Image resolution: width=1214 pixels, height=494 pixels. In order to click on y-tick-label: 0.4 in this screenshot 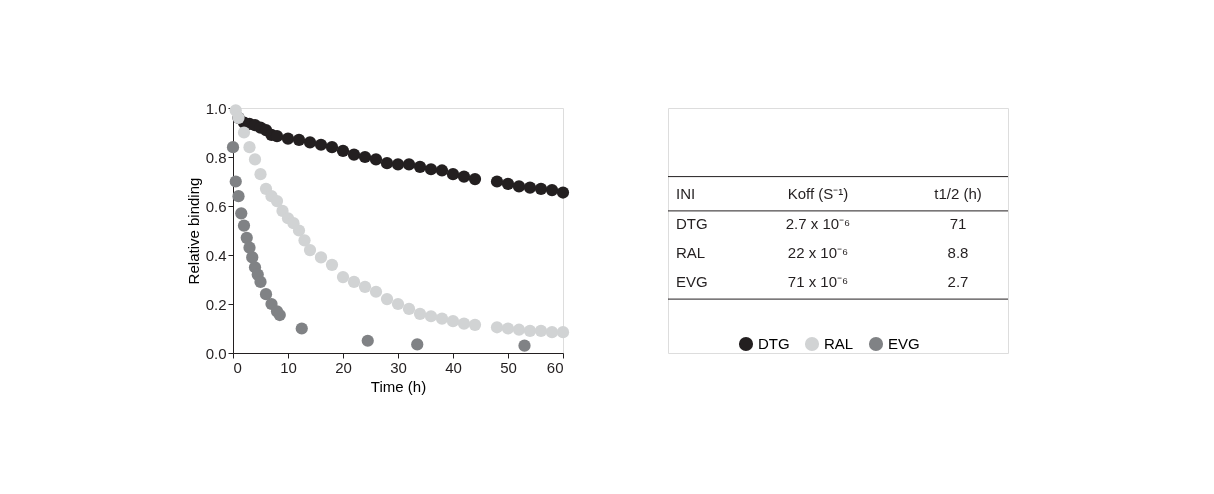, I will do `click(216, 255)`.